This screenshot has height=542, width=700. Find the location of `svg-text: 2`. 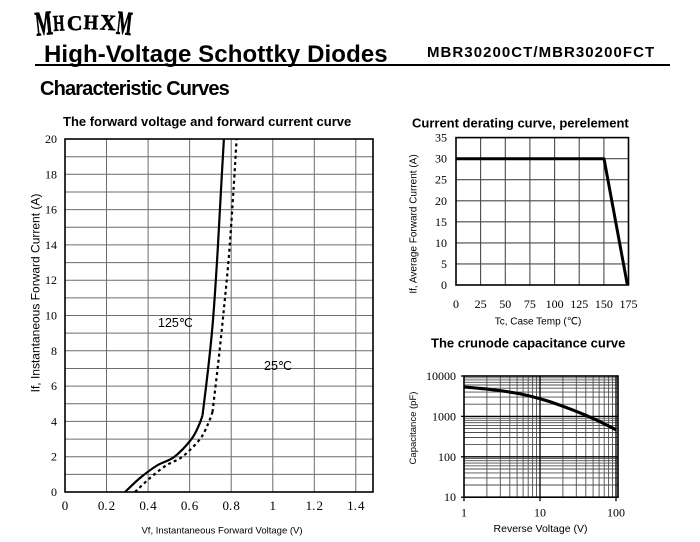

svg-text: 2 is located at coordinates (54, 457).